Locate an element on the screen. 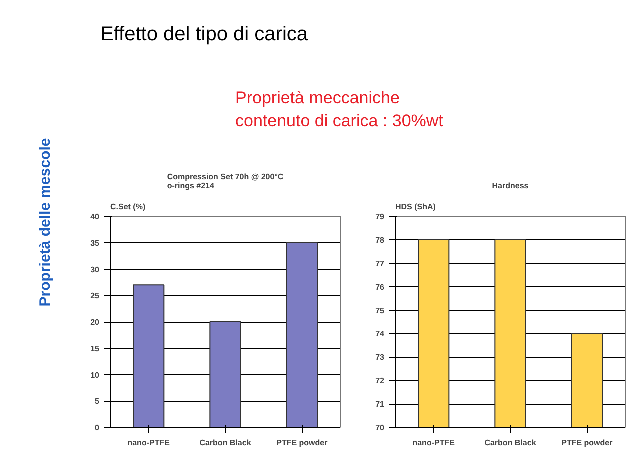  y-tick-label: 20 is located at coordinates (95, 322).